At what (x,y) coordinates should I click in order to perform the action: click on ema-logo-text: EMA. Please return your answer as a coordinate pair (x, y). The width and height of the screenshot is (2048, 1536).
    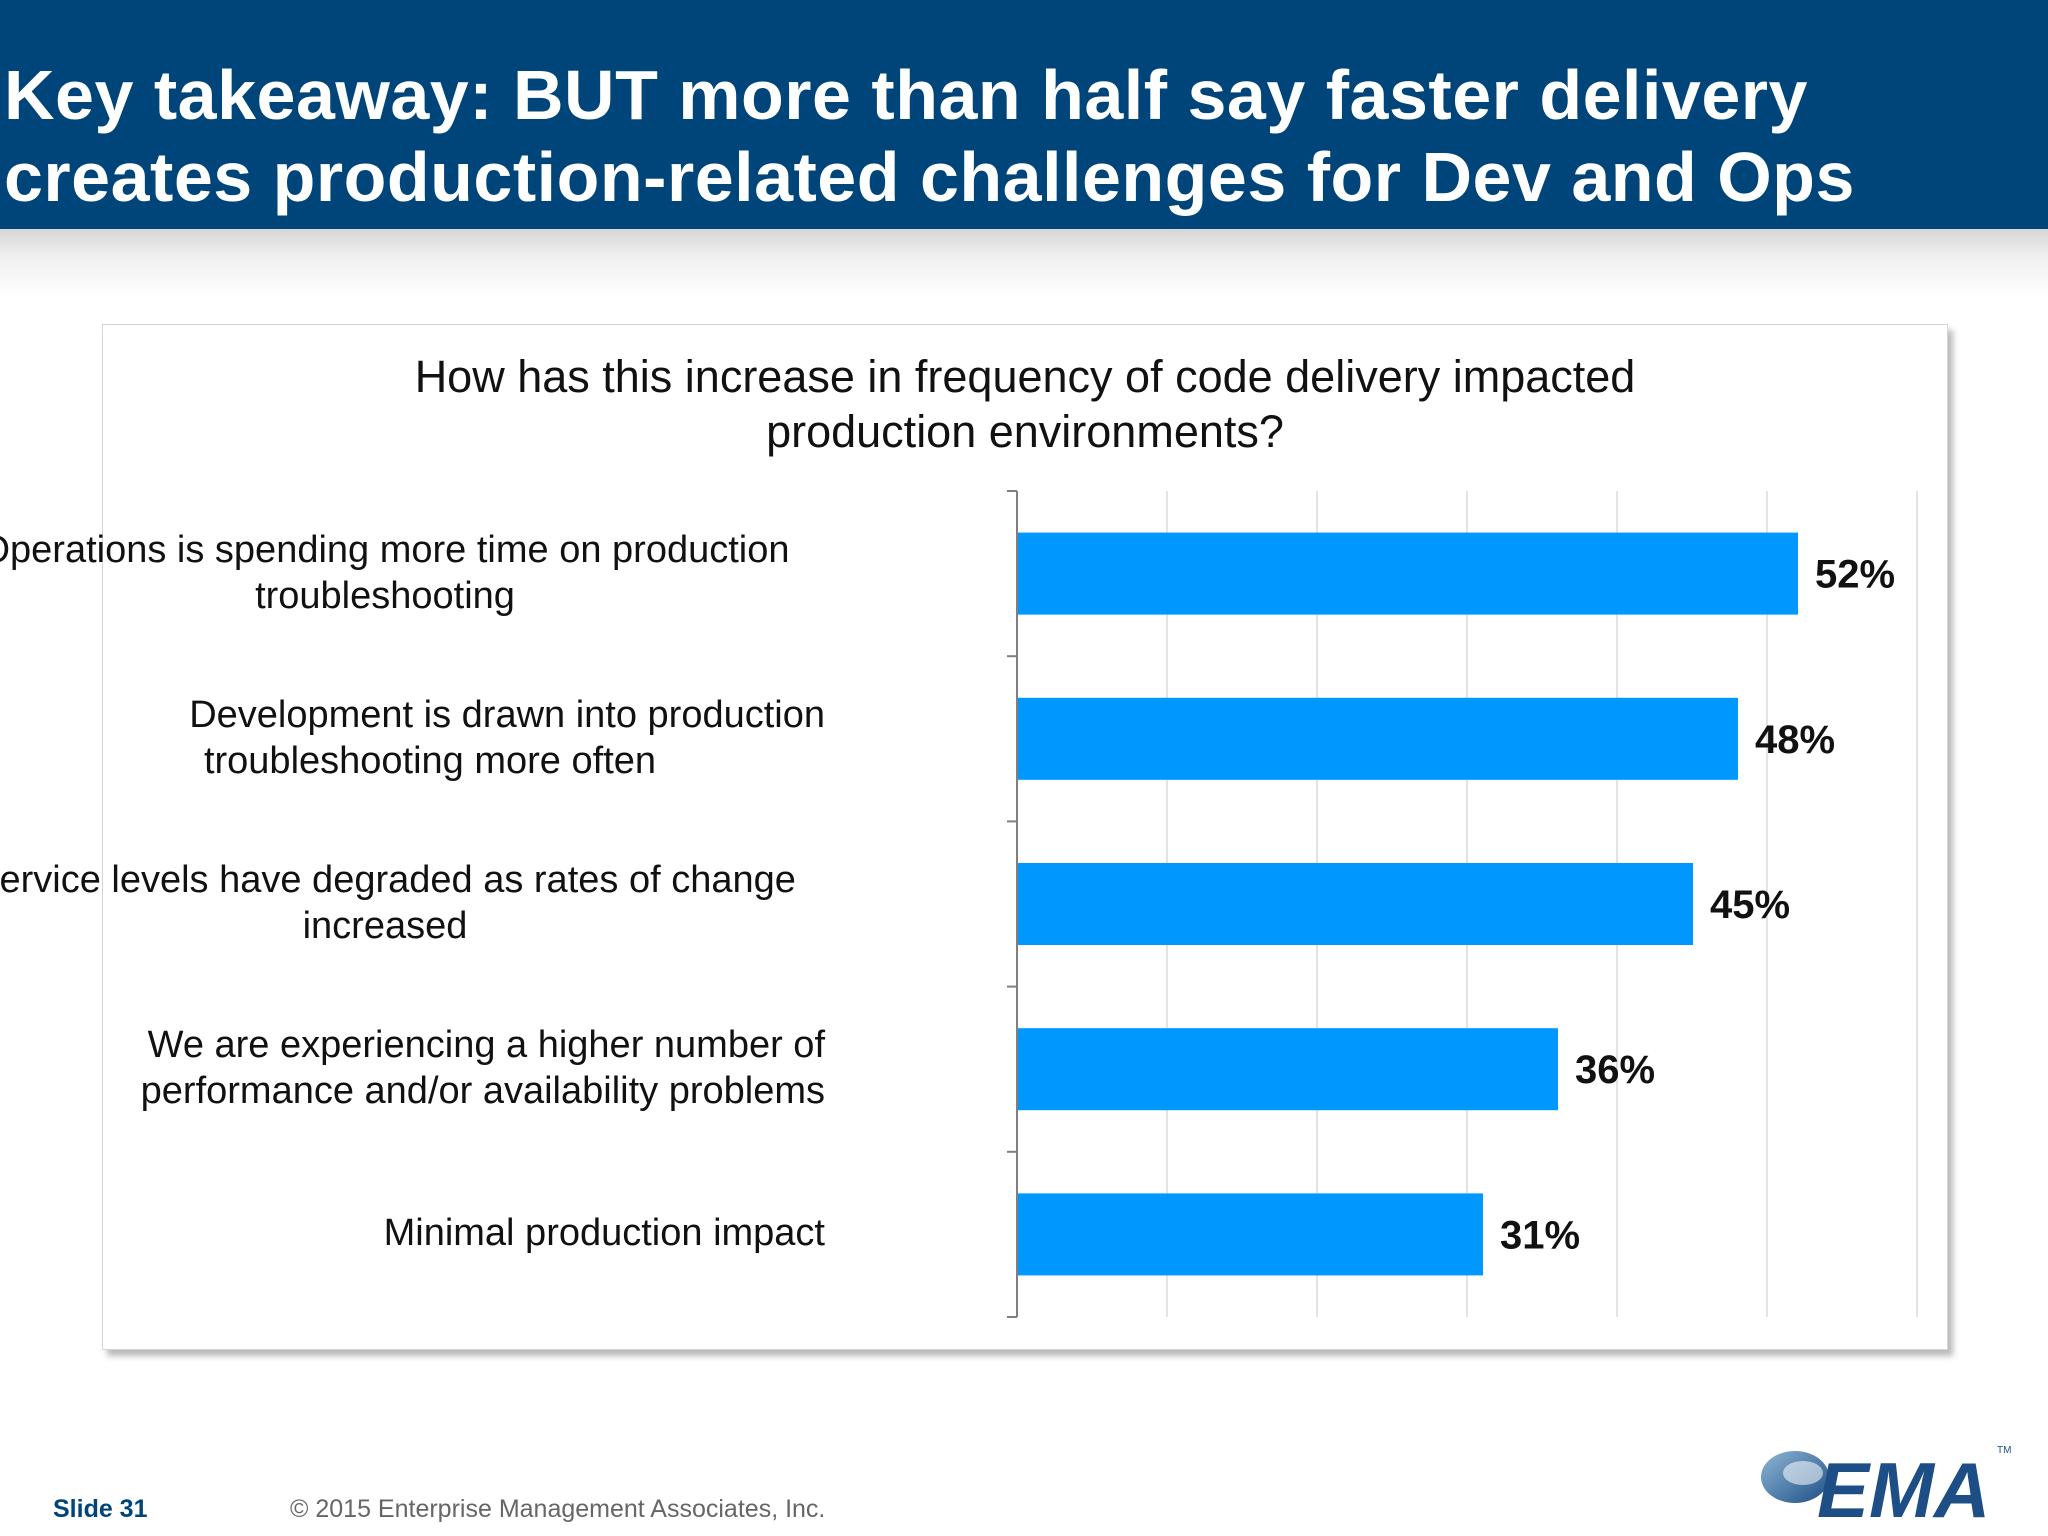
    Looking at the image, I should click on (1903, 1486).